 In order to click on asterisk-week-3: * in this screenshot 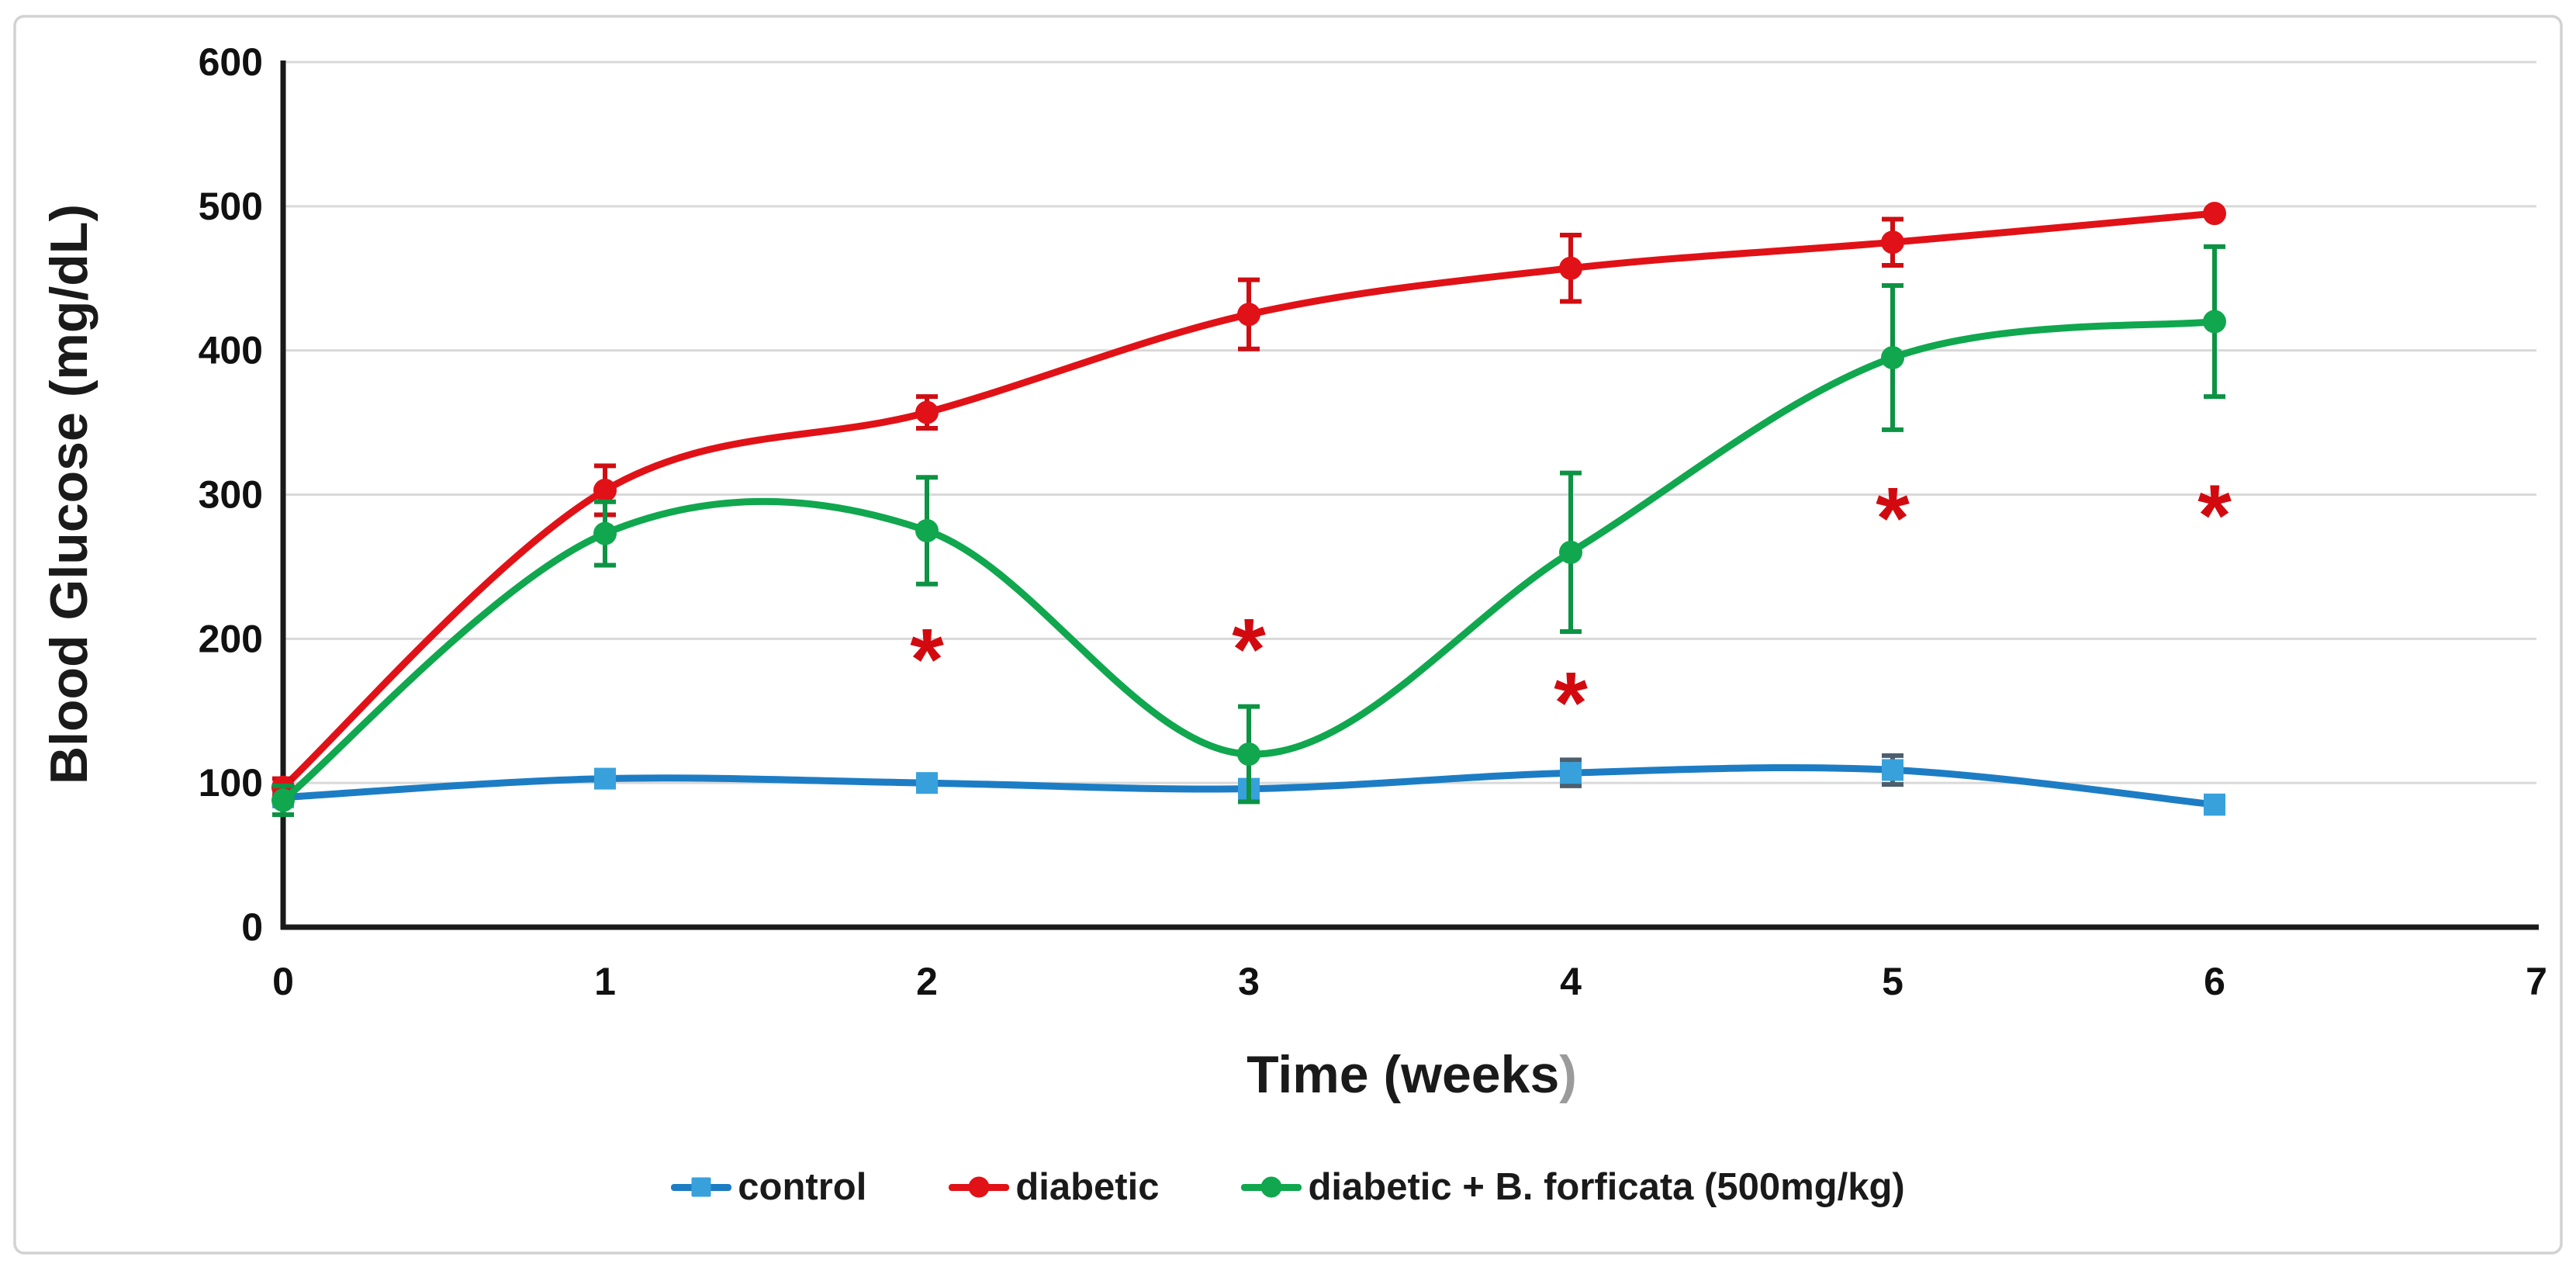, I will do `click(1249, 649)`.